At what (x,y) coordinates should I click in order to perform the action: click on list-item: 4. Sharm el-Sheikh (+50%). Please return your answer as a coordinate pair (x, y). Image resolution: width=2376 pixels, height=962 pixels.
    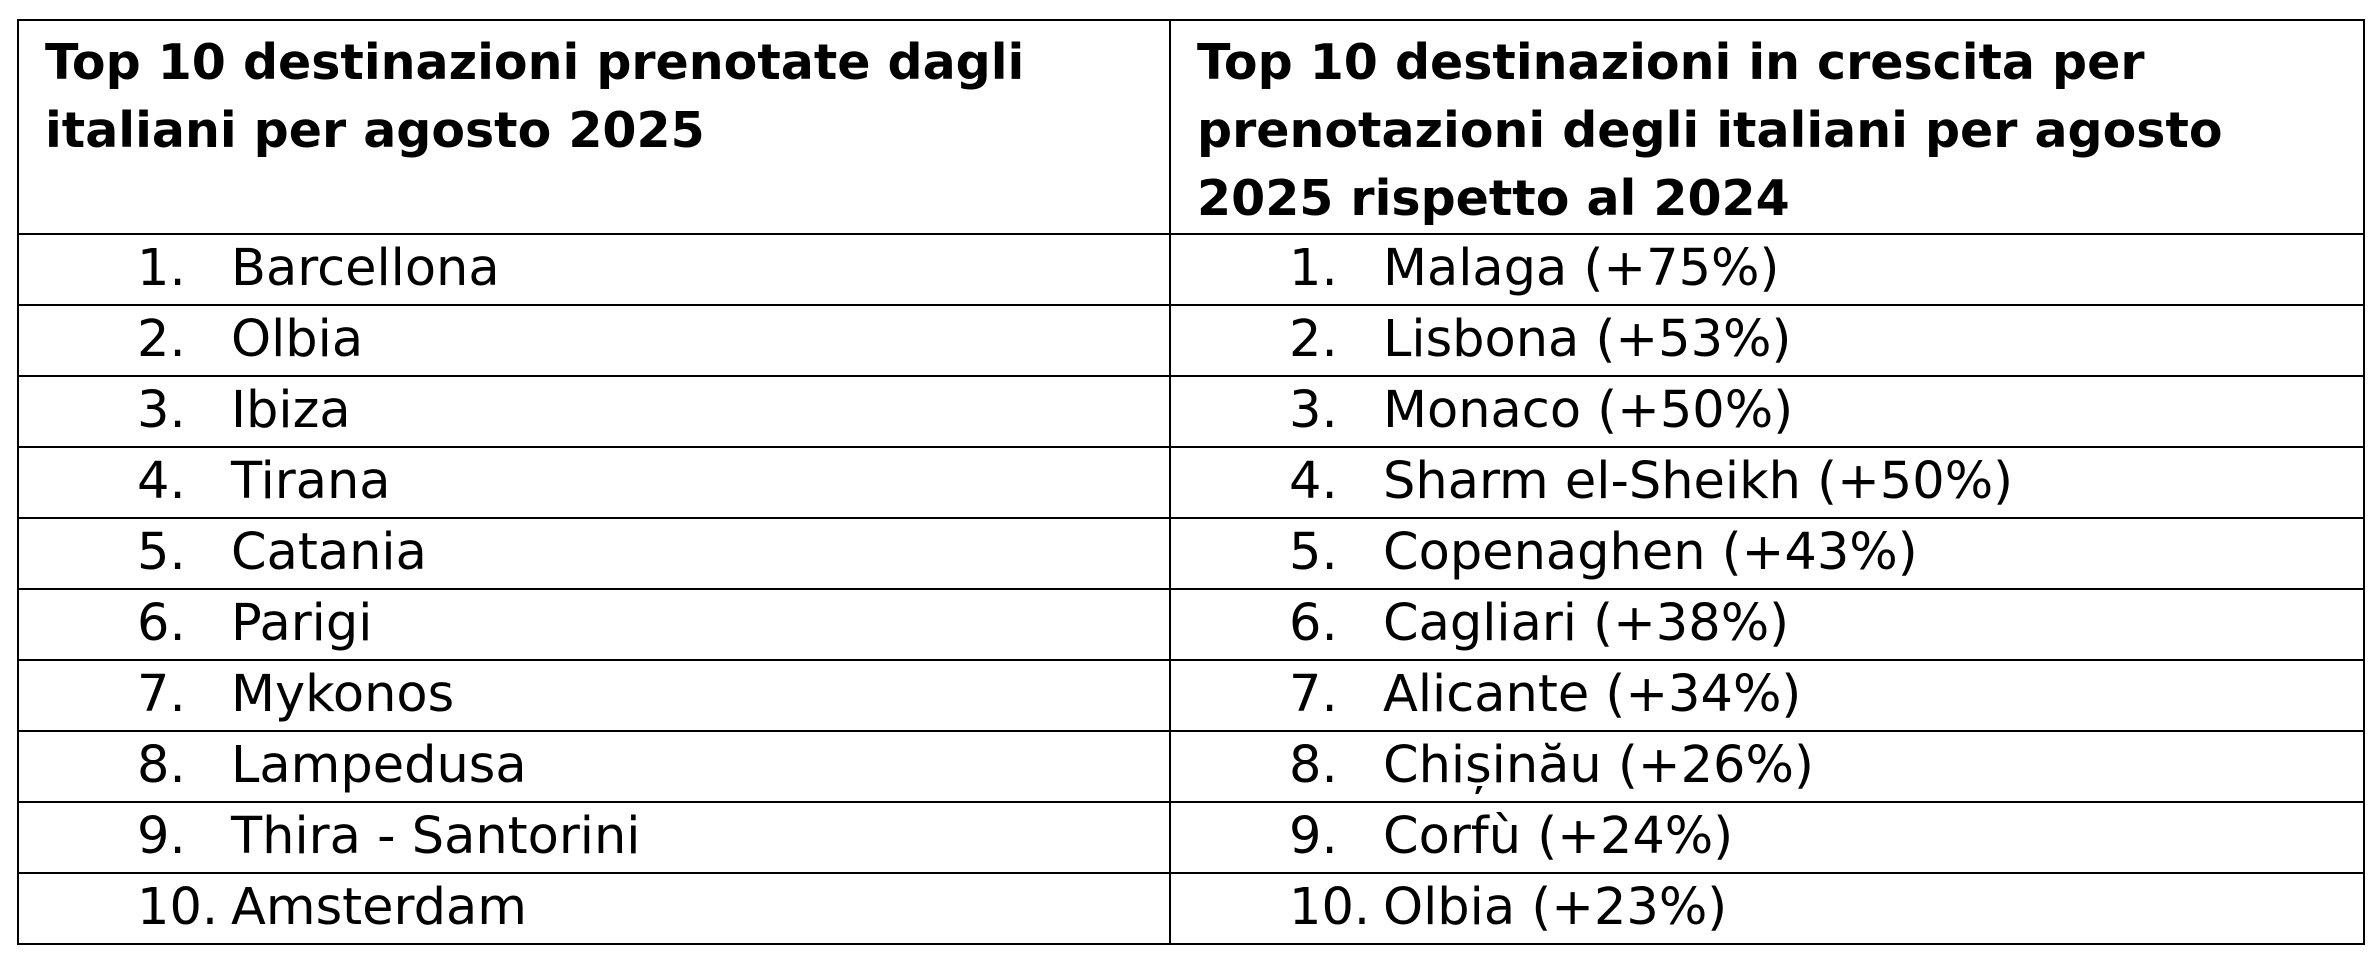
    Looking at the image, I should click on (1767, 482).